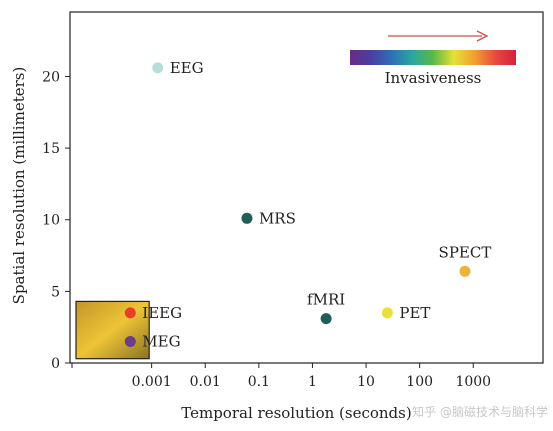 Image resolution: width=553 pixels, height=431 pixels. What do you see at coordinates (51, 221) in the screenshot?
I see `y-tick-label: 10` at bounding box center [51, 221].